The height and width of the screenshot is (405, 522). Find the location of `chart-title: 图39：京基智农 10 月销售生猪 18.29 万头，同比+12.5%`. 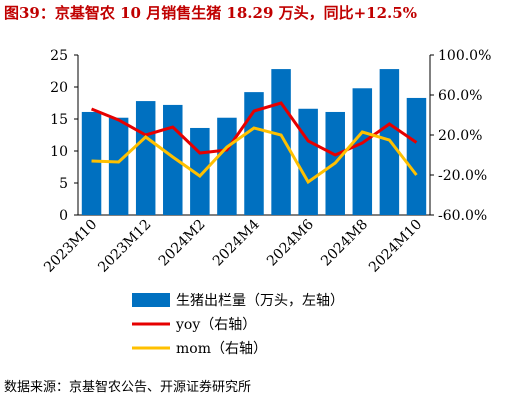

chart-title: 图39：京基智农 10 月销售生猪 18.29 万头，同比+12.5% is located at coordinates (210, 13).